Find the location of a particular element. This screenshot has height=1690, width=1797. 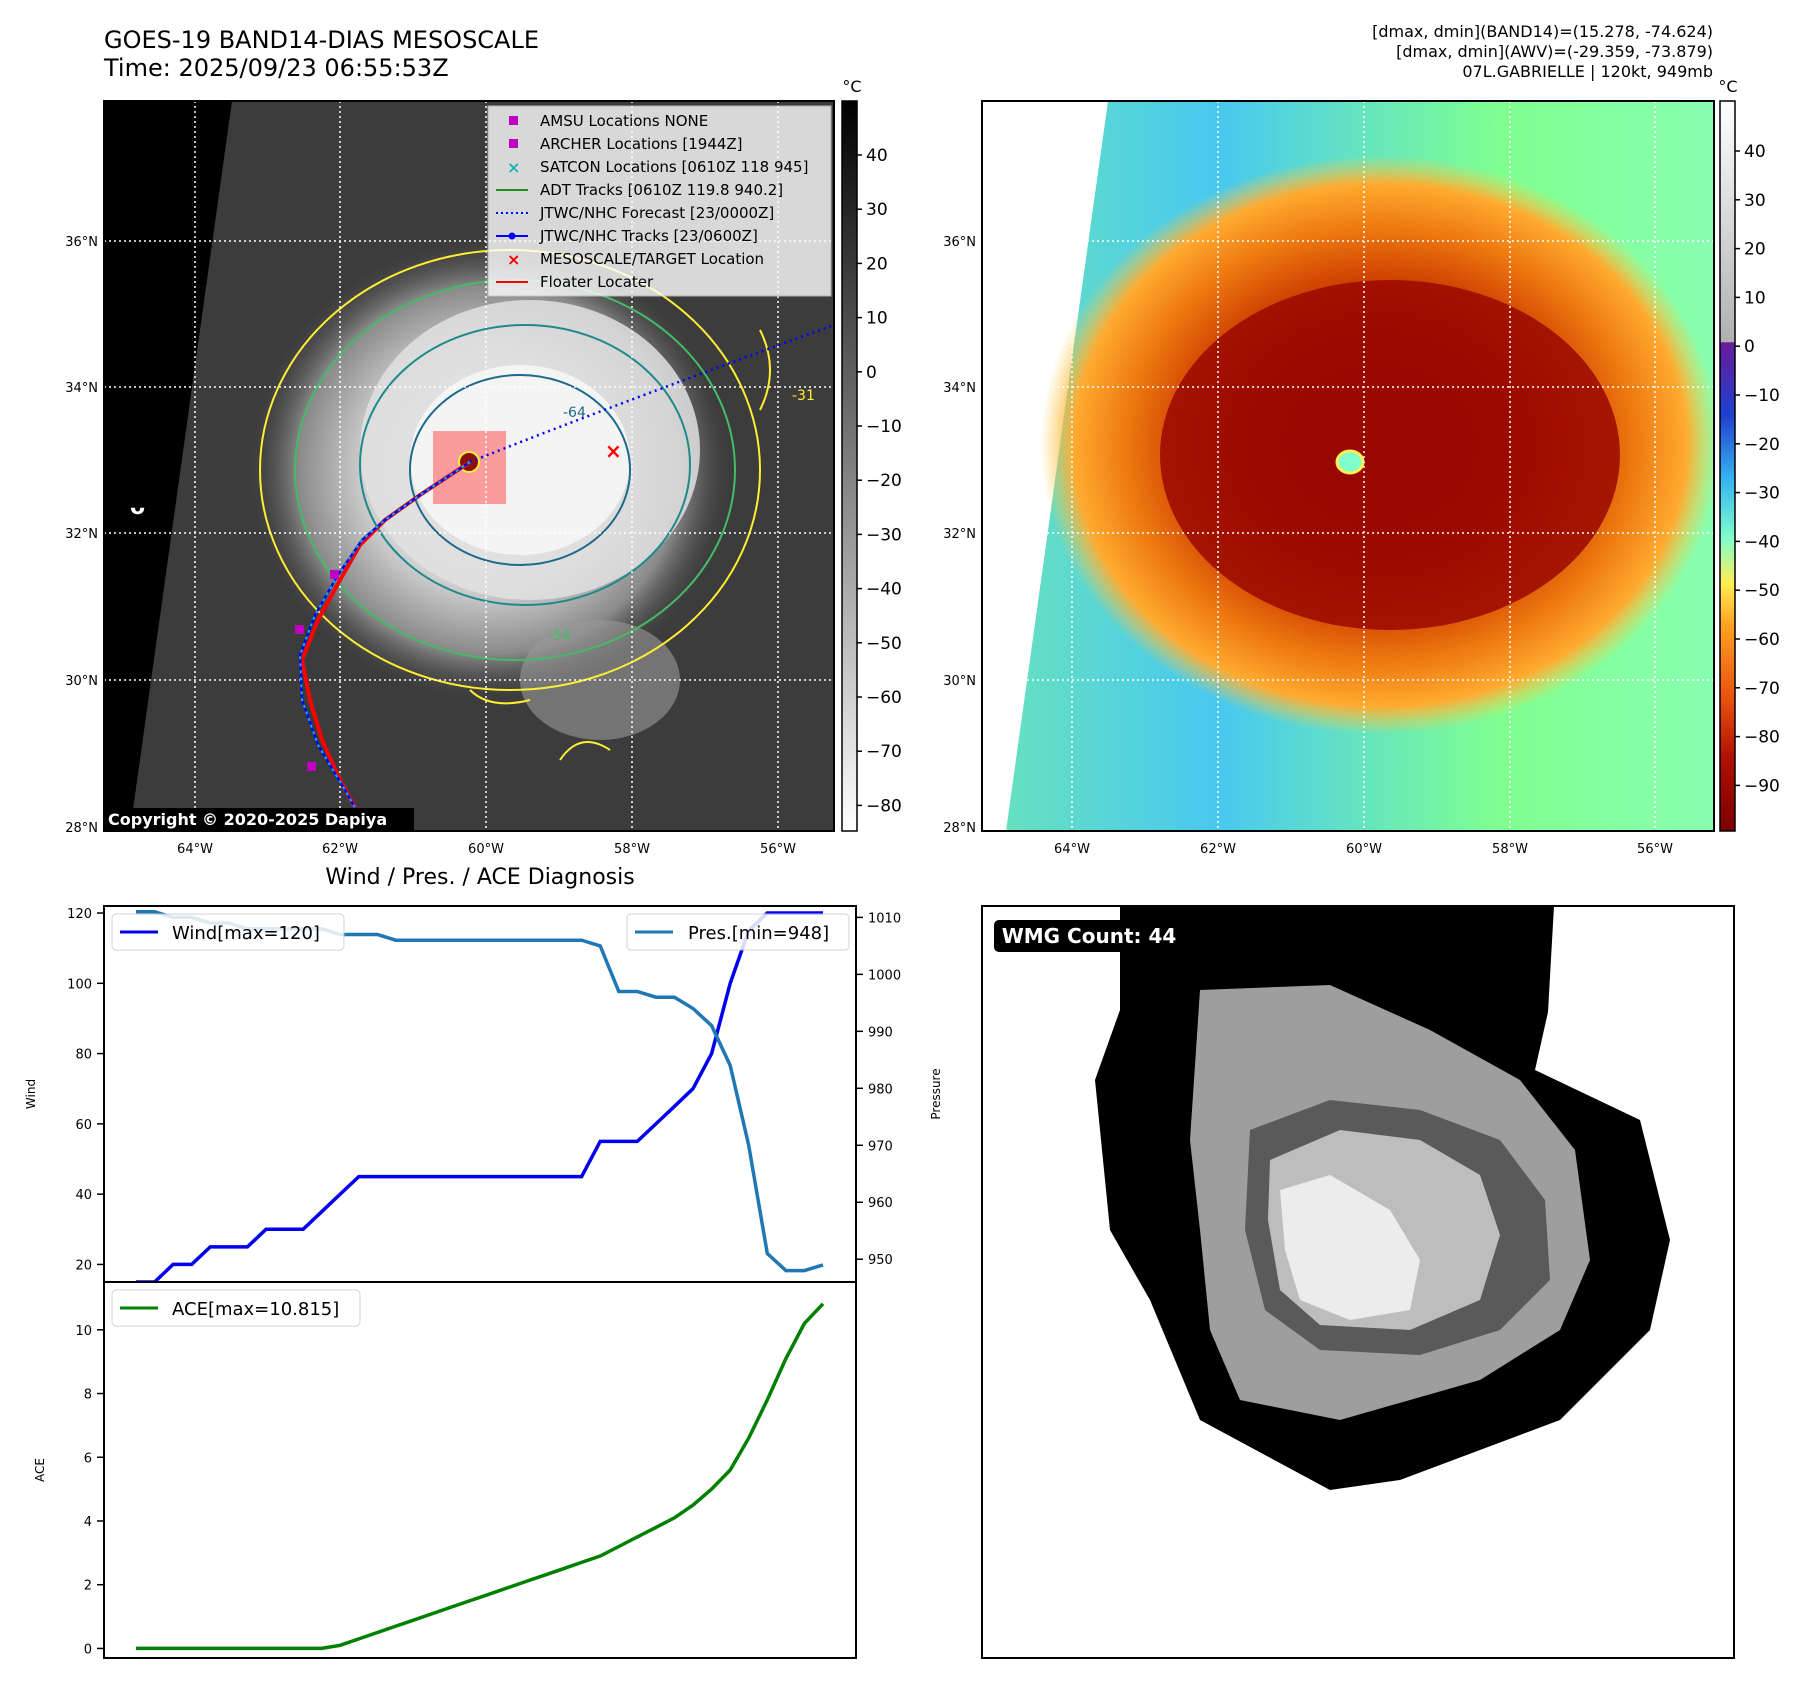

wind-legend-label: Wind[max=120] is located at coordinates (246, 933).